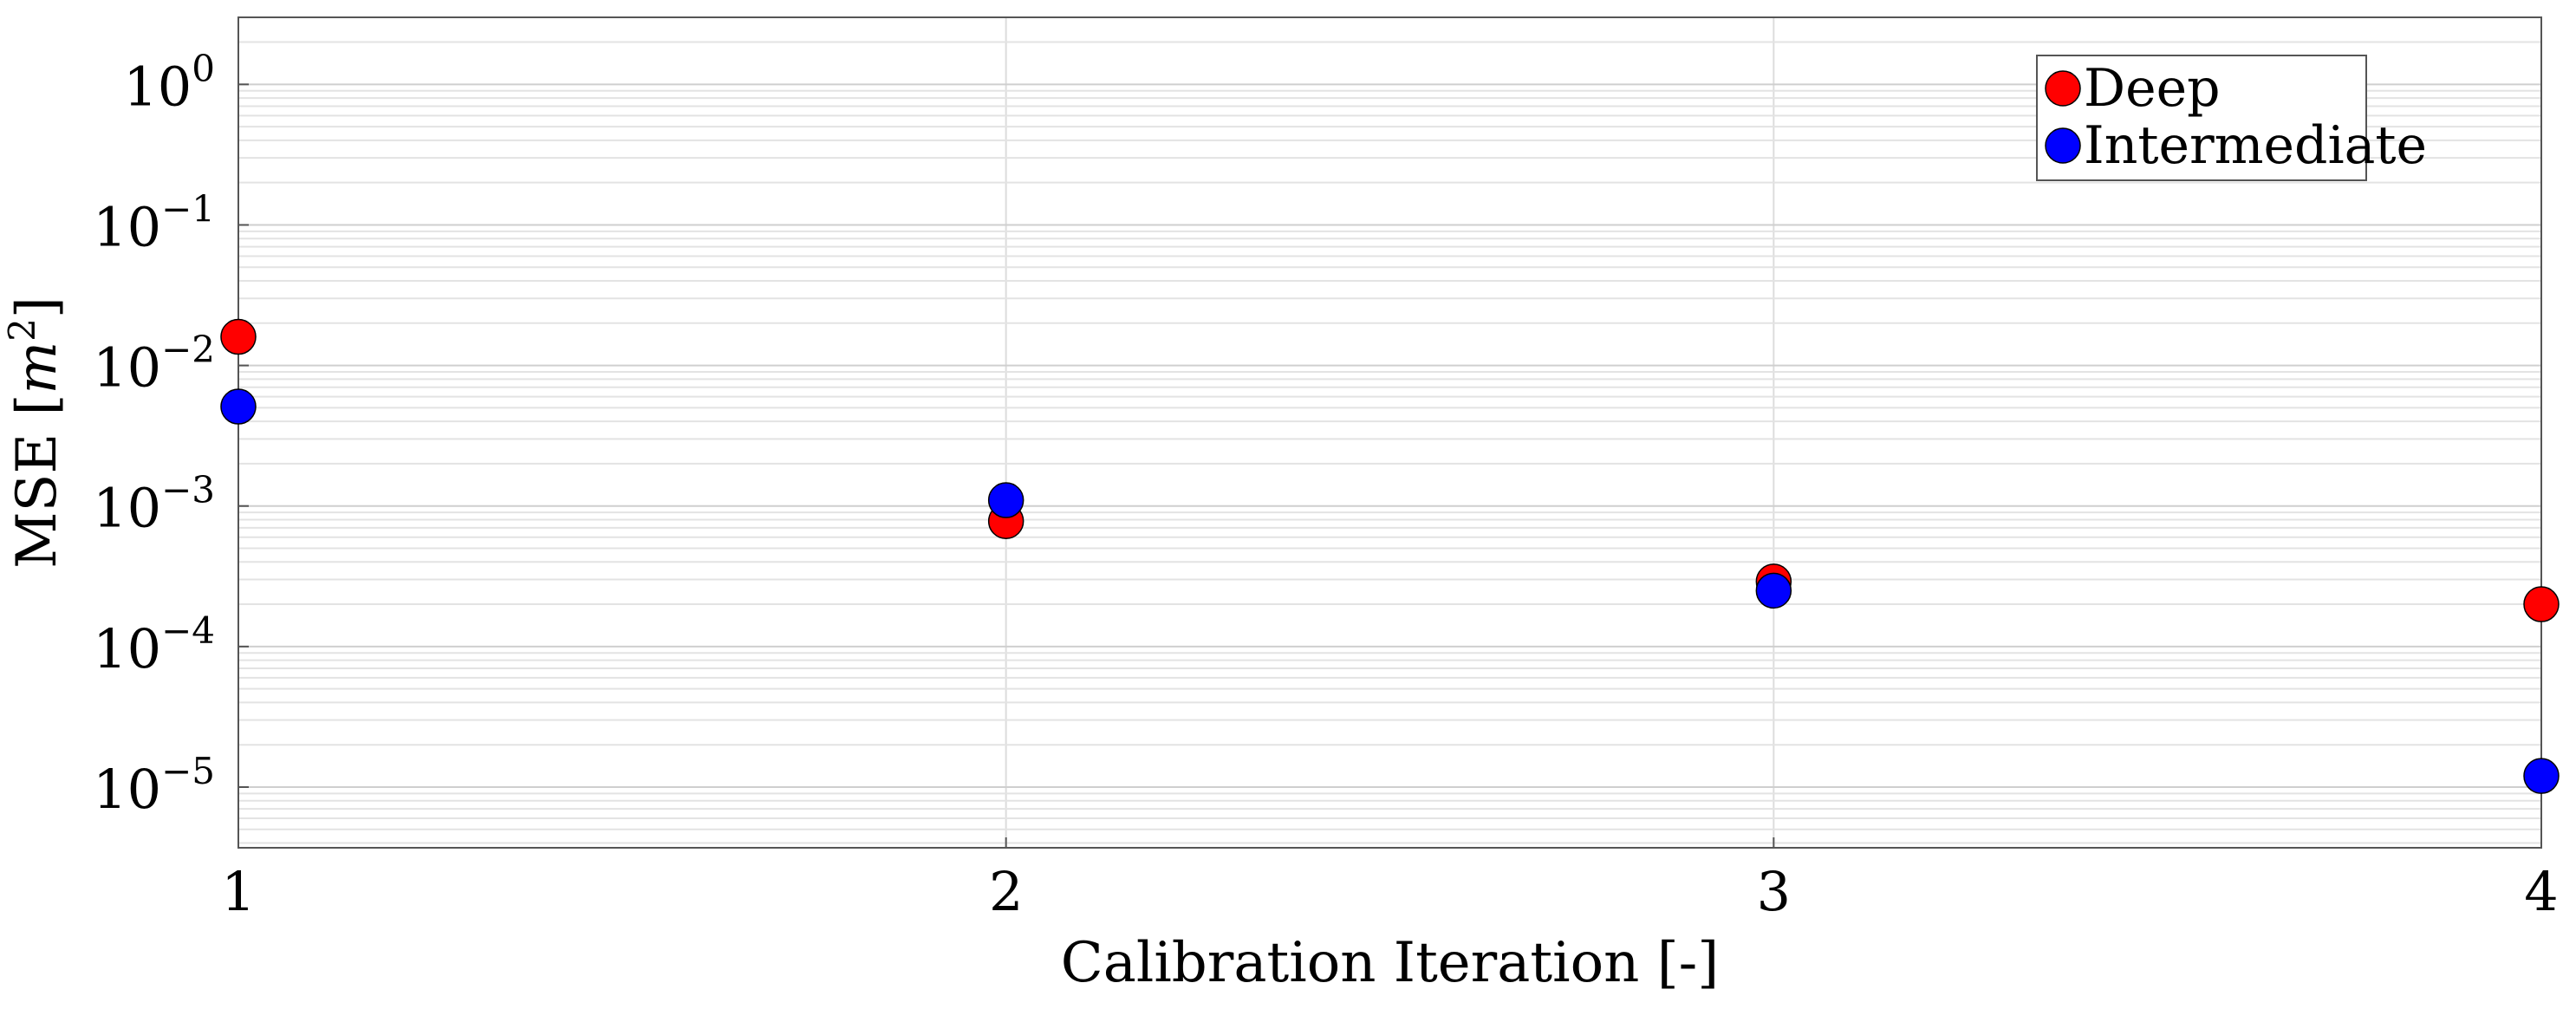 The height and width of the screenshot is (1009, 2576). Describe the element at coordinates (2255, 146) in the screenshot. I see `legend-label-intermediate: Intermediate` at that location.